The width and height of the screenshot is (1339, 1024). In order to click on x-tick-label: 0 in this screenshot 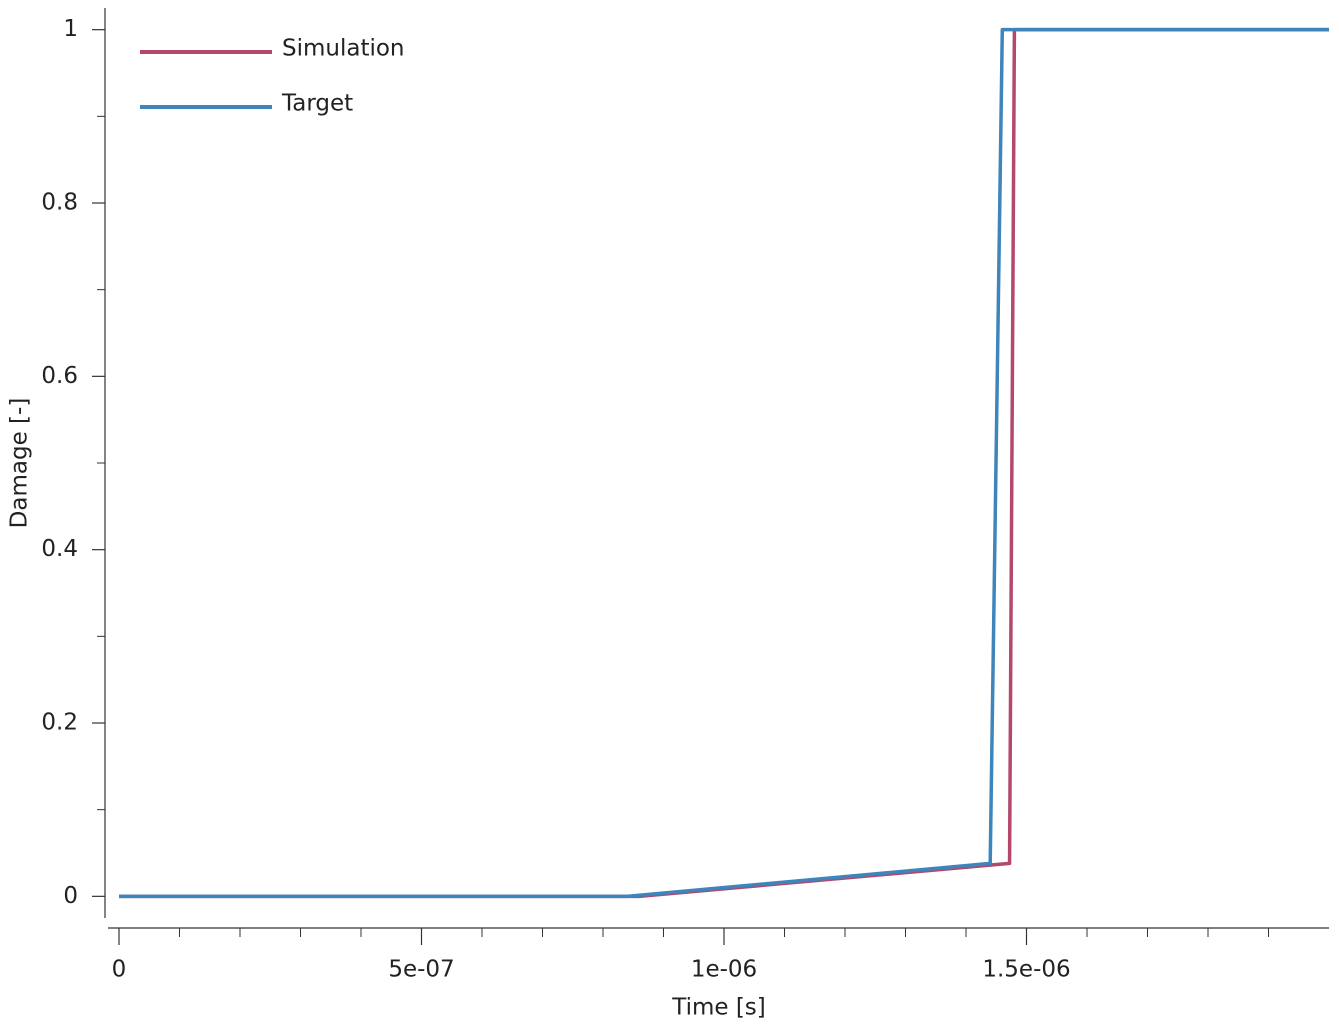, I will do `click(119, 970)`.